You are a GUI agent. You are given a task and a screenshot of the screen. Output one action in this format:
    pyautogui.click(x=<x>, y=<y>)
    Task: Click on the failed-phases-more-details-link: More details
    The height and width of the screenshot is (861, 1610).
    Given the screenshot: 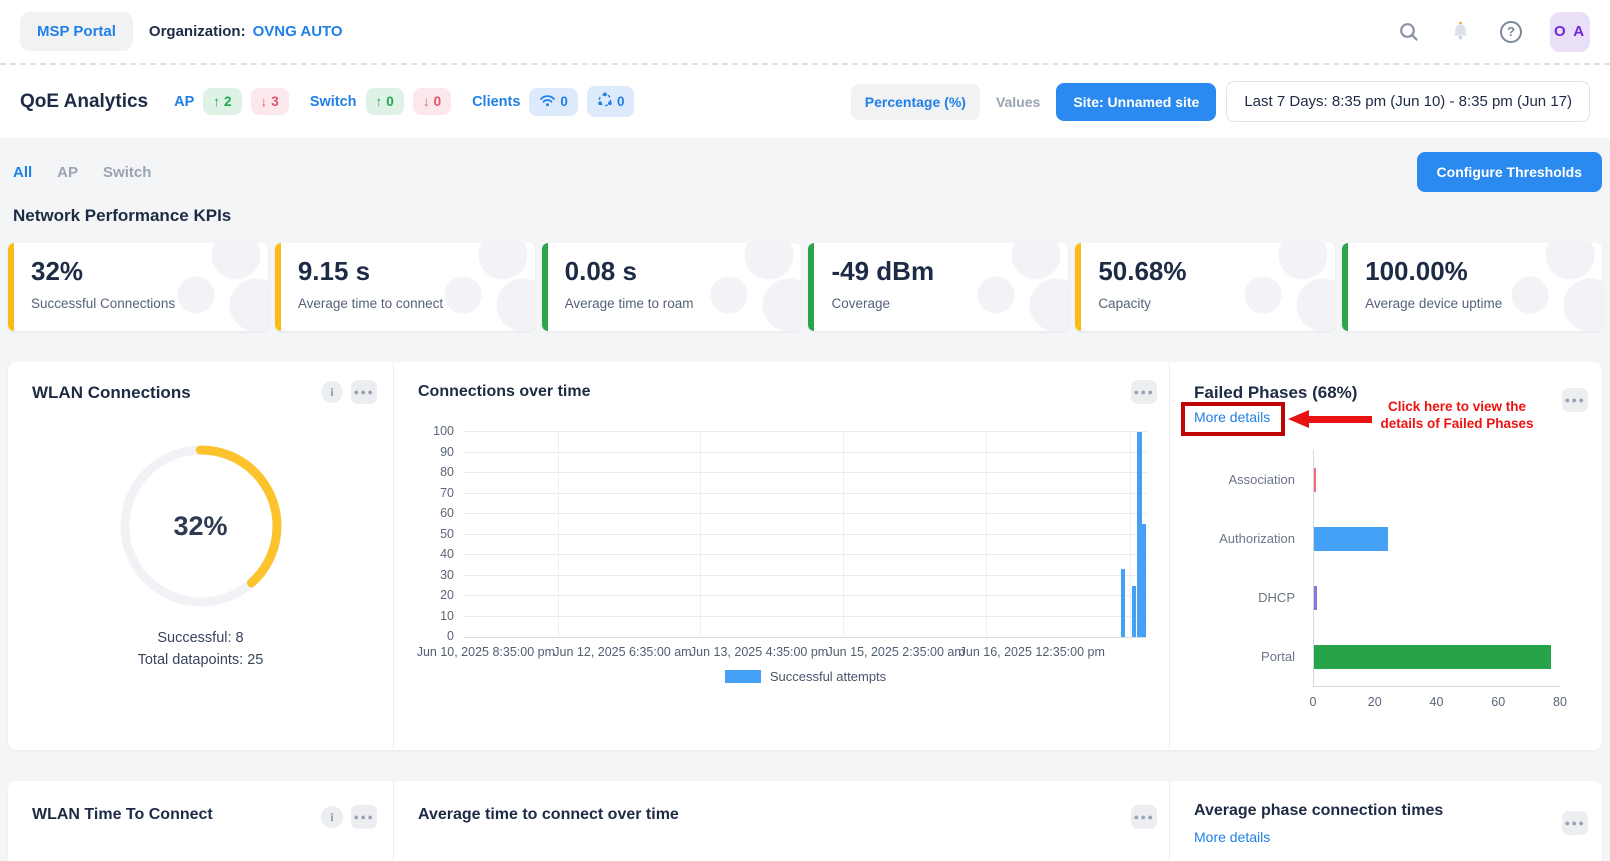 What is the action you would take?
    pyautogui.click(x=1232, y=417)
    